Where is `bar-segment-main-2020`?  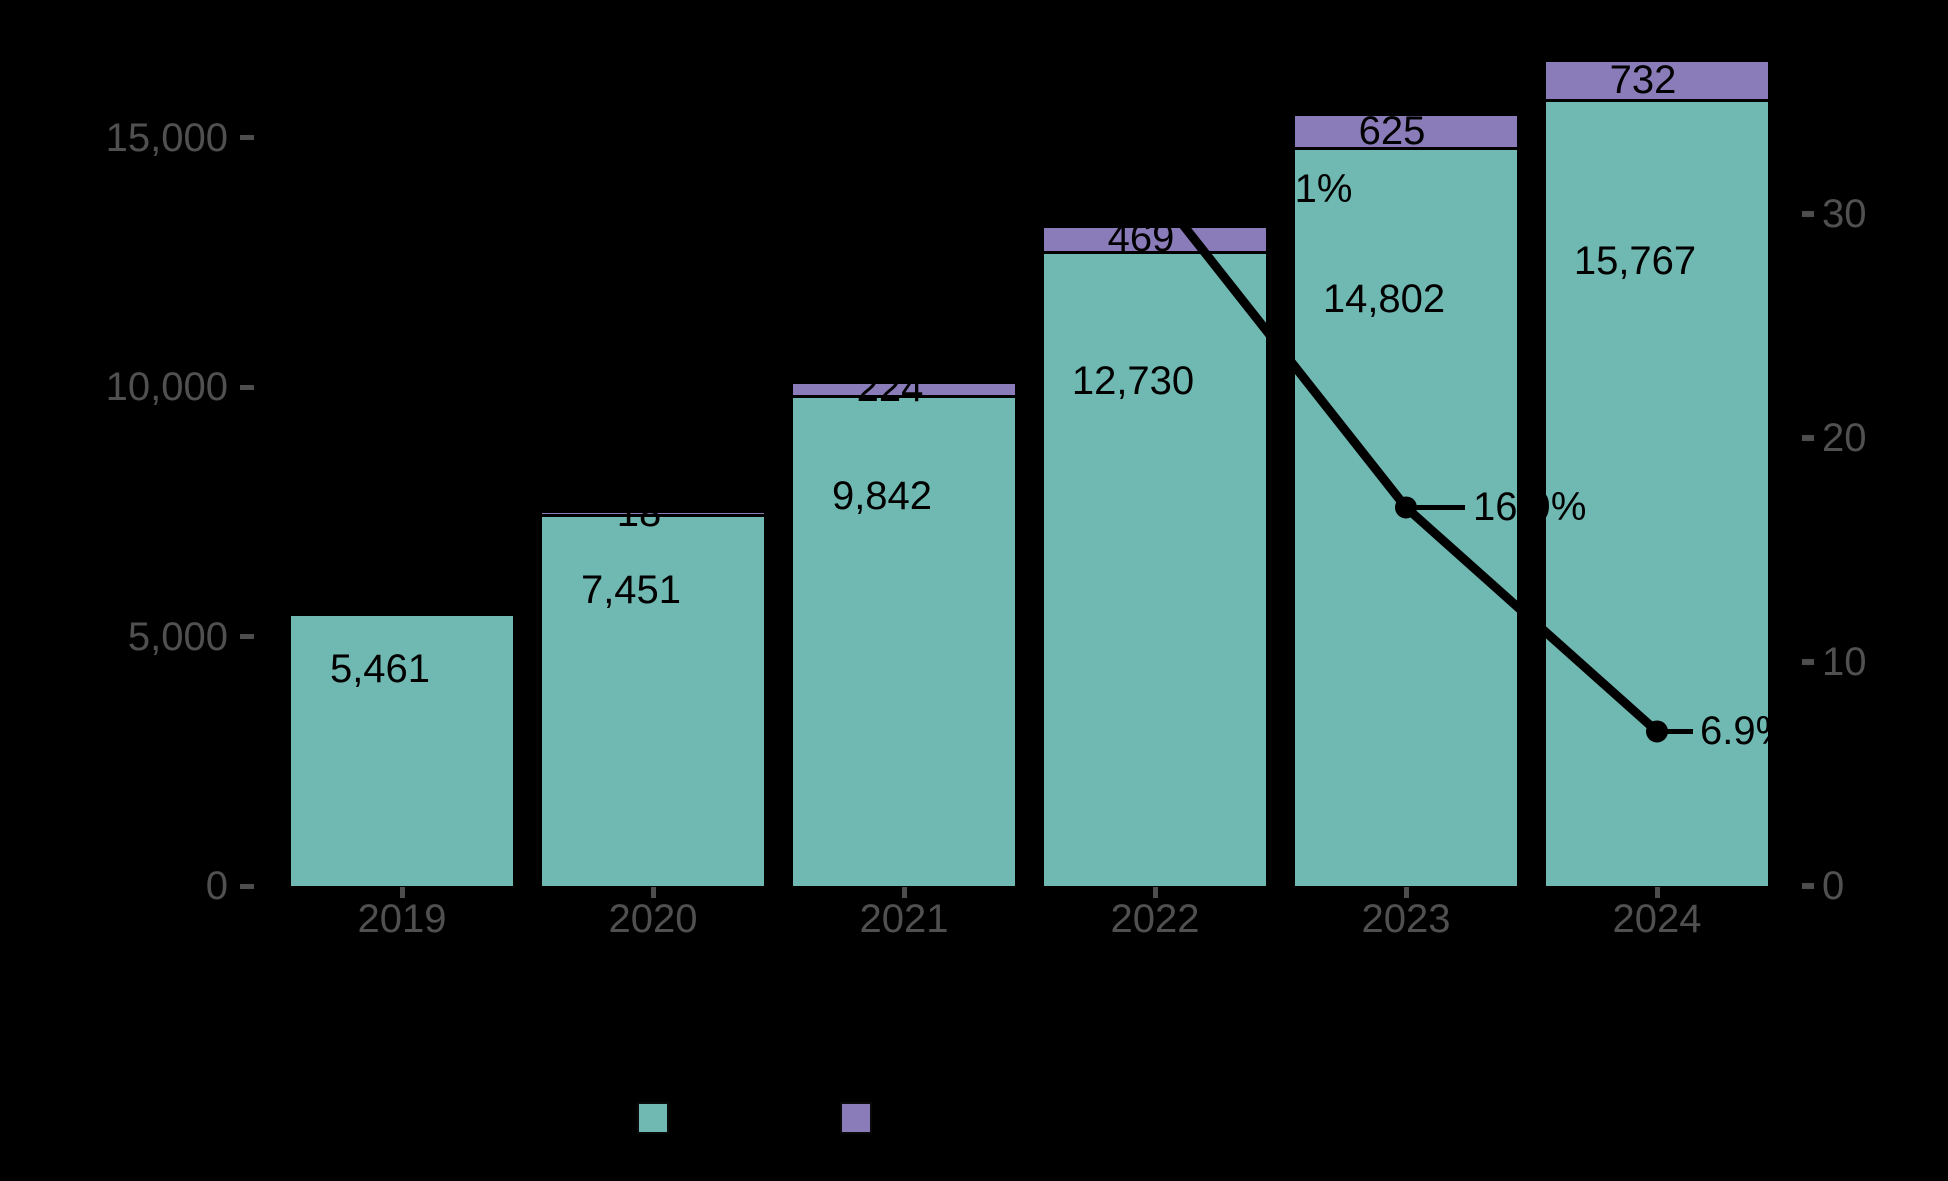
bar-segment-main-2020 is located at coordinates (653, 700).